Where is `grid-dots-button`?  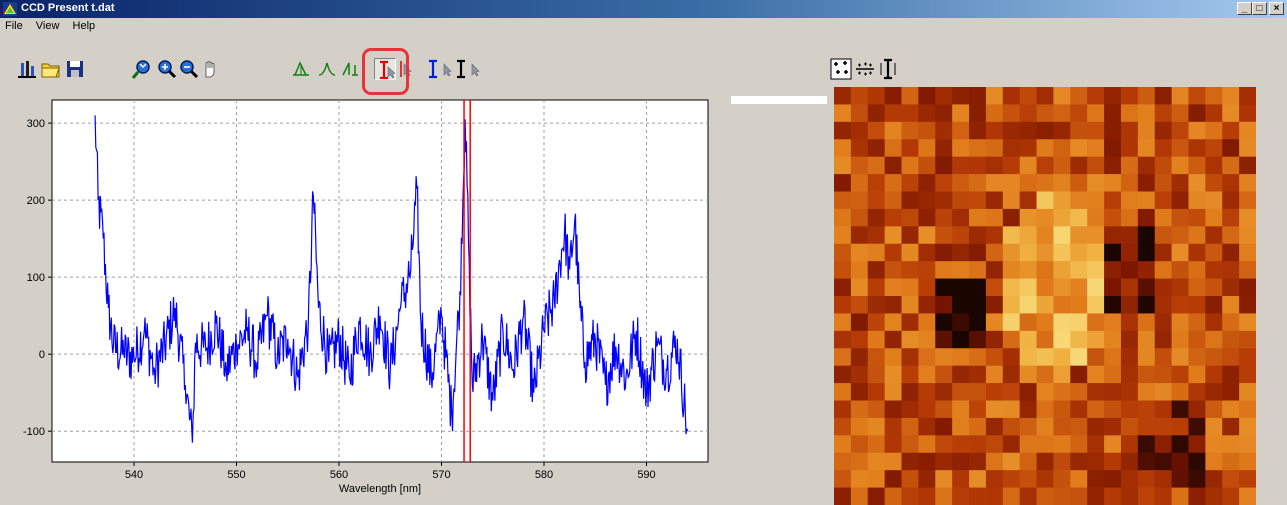
grid-dots-button is located at coordinates (865, 69).